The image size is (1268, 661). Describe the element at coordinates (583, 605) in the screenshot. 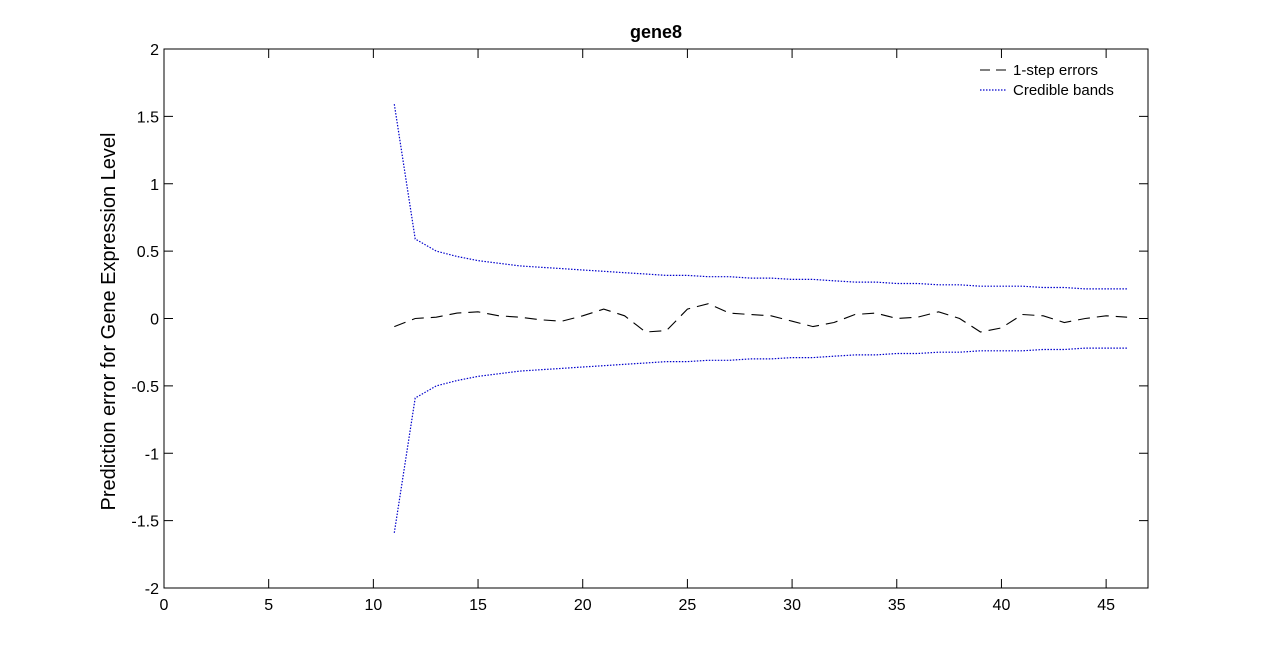

I see `x-tick-label: 20` at that location.